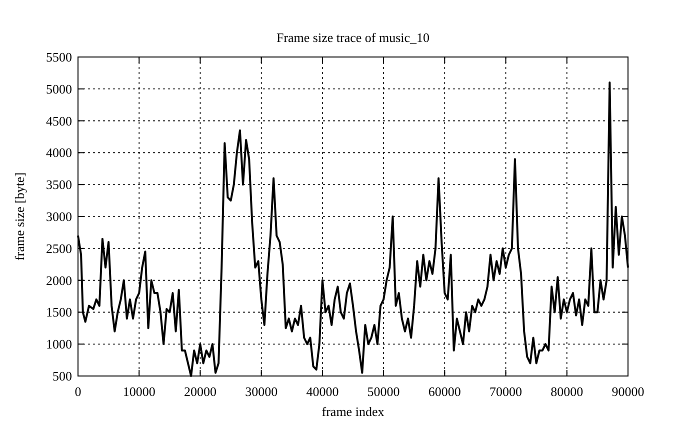 The height and width of the screenshot is (429, 695). What do you see at coordinates (139, 391) in the screenshot?
I see `x-tick-label: 10000` at bounding box center [139, 391].